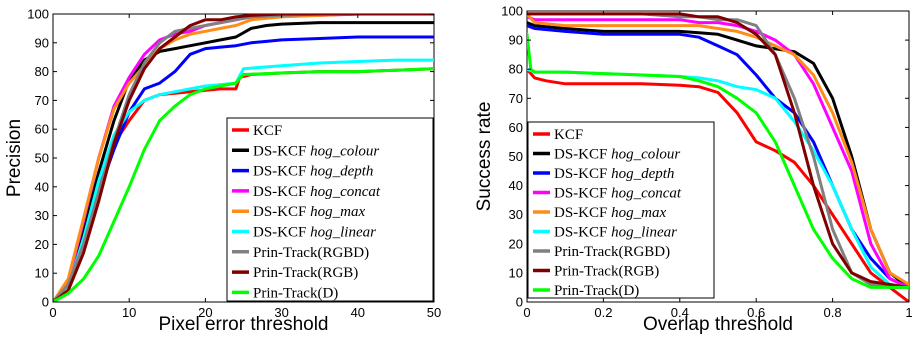 The image size is (917, 339). I want to click on x-tick-label: 0.6, so click(756, 312).